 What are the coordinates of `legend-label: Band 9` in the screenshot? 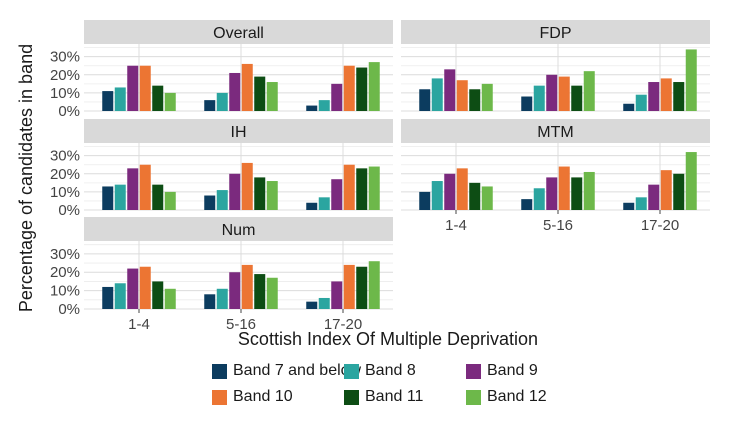 It's located at (512, 370).